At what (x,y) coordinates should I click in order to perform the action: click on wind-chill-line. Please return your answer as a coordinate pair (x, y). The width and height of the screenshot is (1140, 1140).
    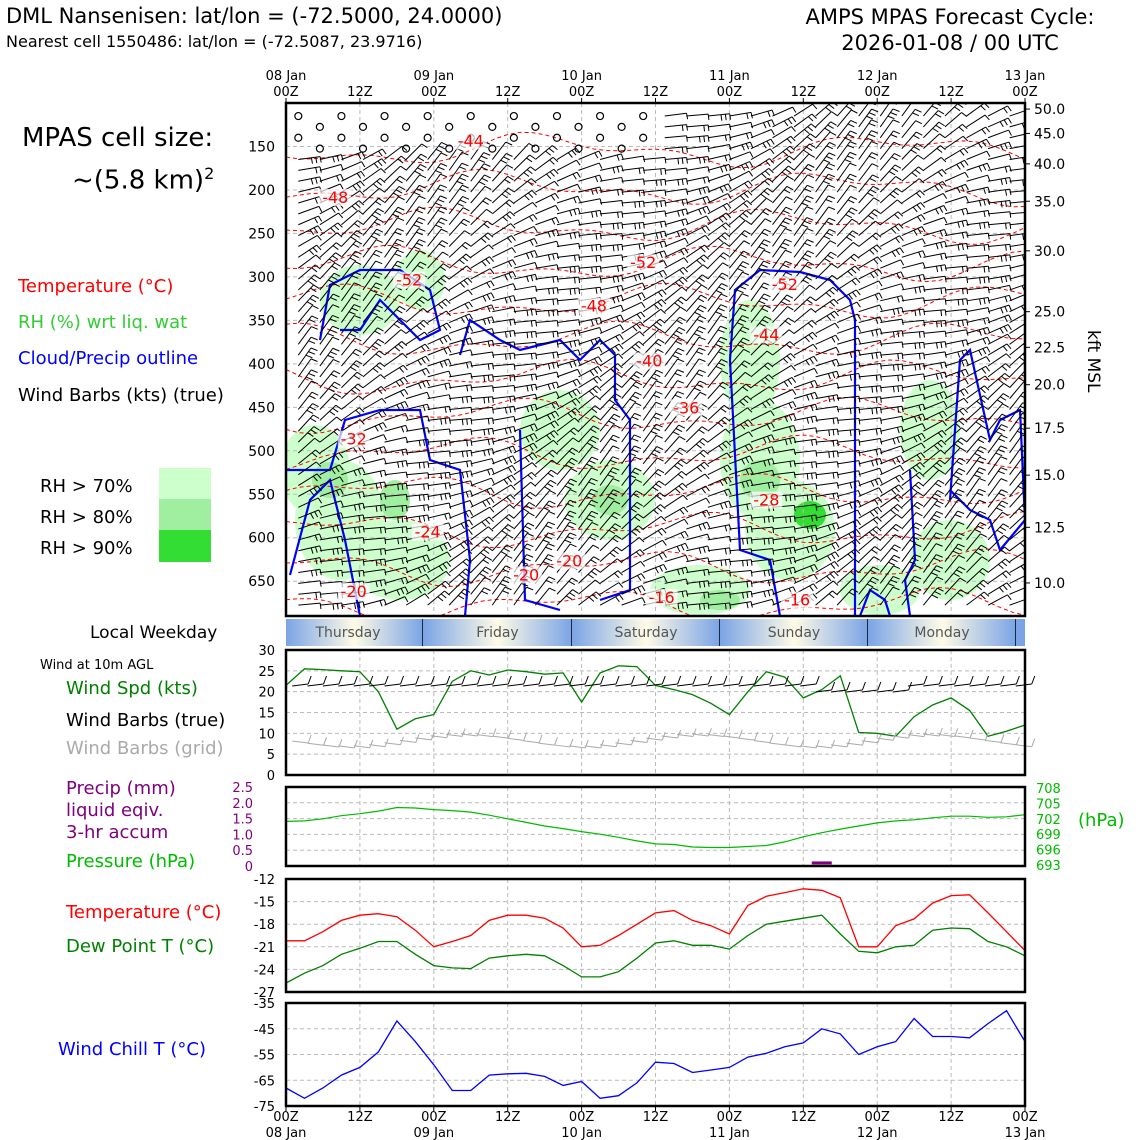
    Looking at the image, I should click on (655, 1054).